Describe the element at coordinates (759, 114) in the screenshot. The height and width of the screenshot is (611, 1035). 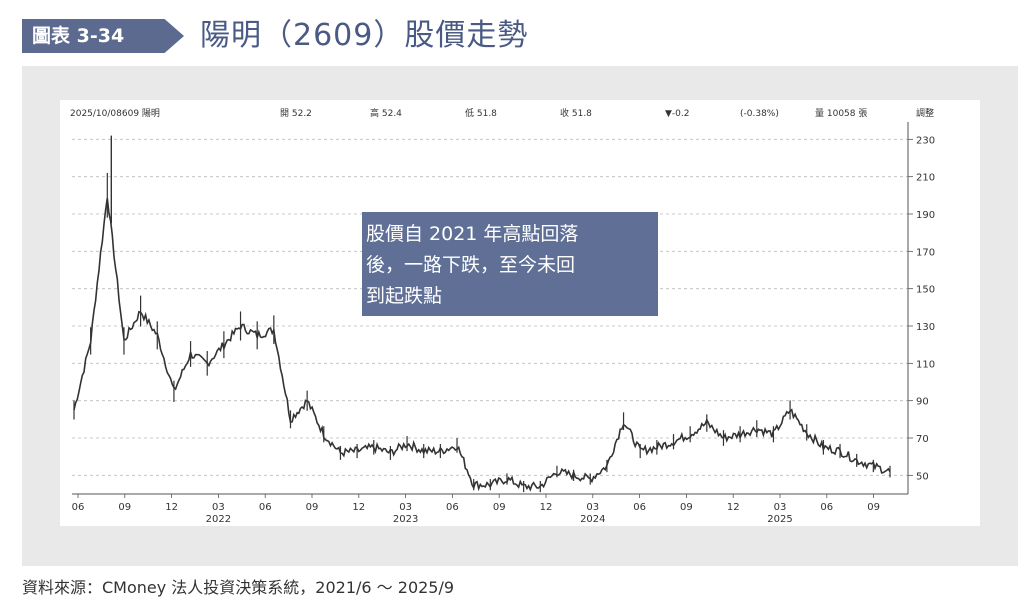
I see `info-change-pct: (-0.38%)` at that location.